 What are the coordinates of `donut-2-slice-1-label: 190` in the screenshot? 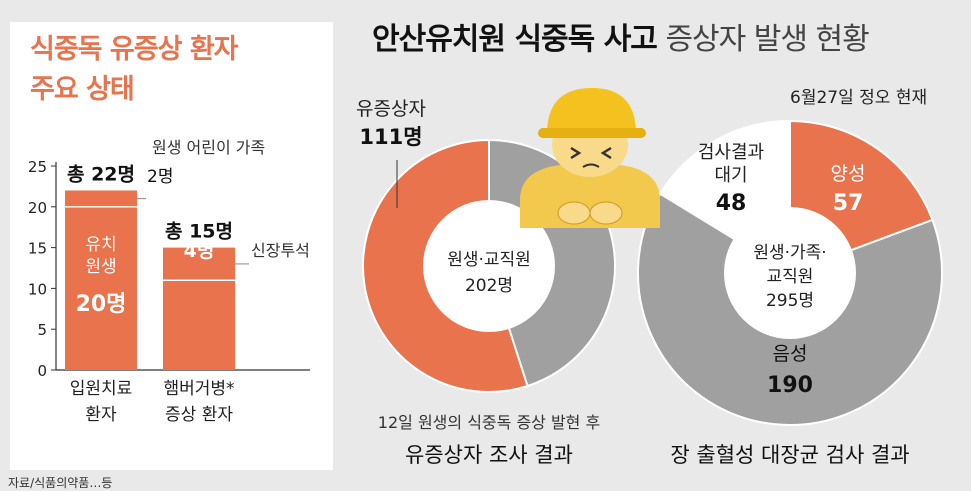 It's located at (790, 385).